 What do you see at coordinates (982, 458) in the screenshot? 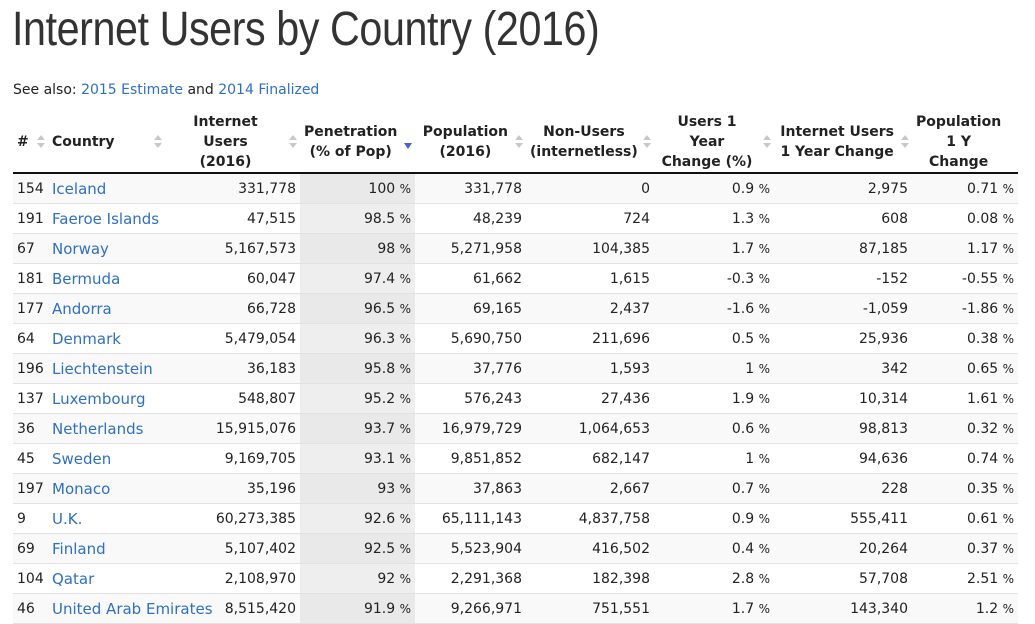
I see `cell-value: 0.74` at bounding box center [982, 458].